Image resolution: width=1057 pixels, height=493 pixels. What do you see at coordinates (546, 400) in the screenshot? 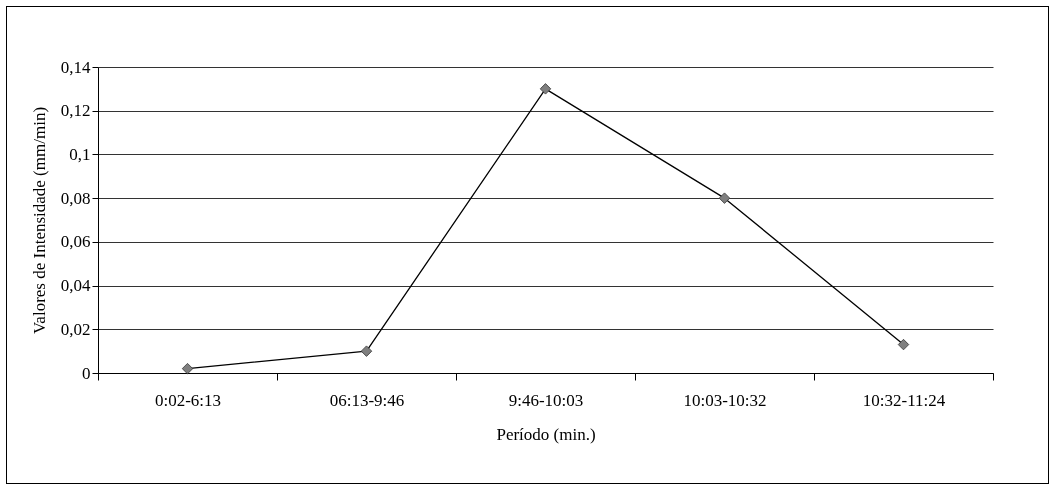
I see `x-tick-label: 9:46-10:03` at bounding box center [546, 400].